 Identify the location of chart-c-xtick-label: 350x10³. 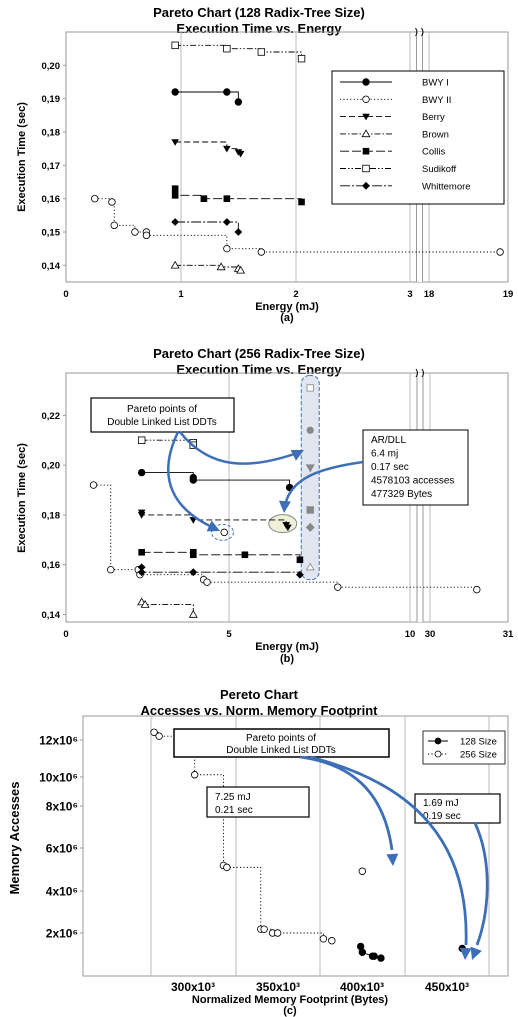
(278, 987).